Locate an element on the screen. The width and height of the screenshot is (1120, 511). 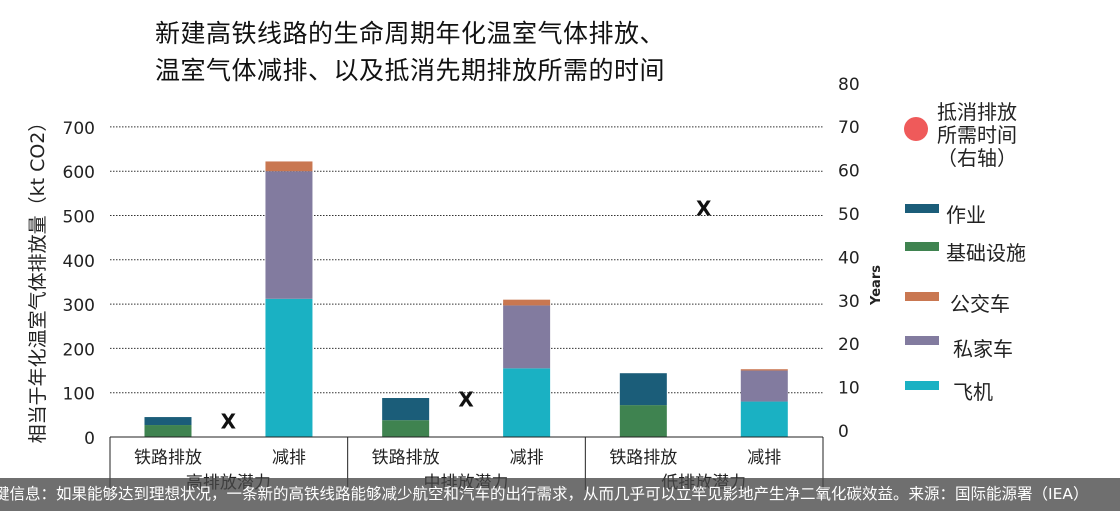
legend-swatch-plane is located at coordinates (922, 385).